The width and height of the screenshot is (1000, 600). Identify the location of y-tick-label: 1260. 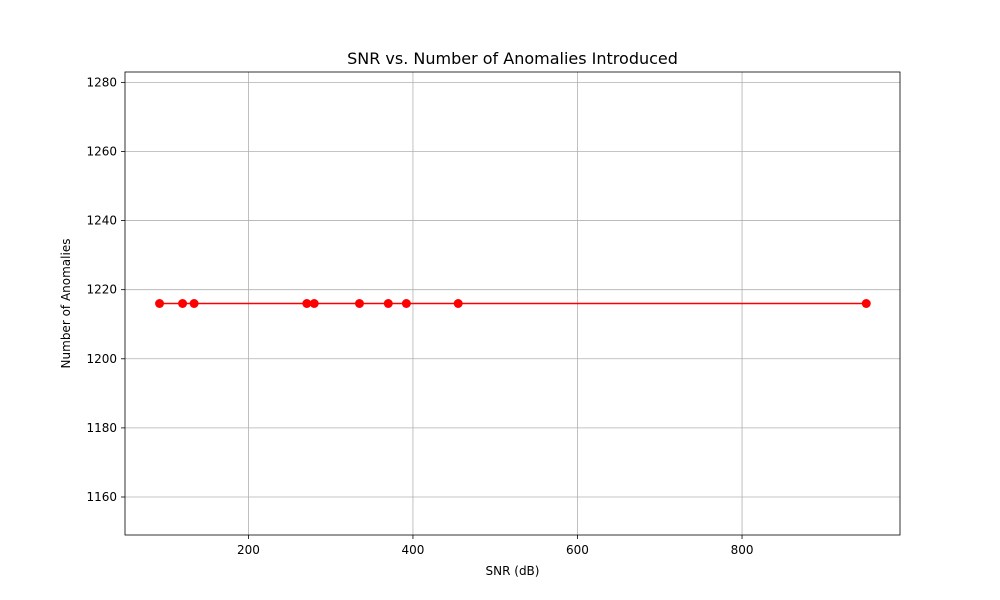
(101, 151).